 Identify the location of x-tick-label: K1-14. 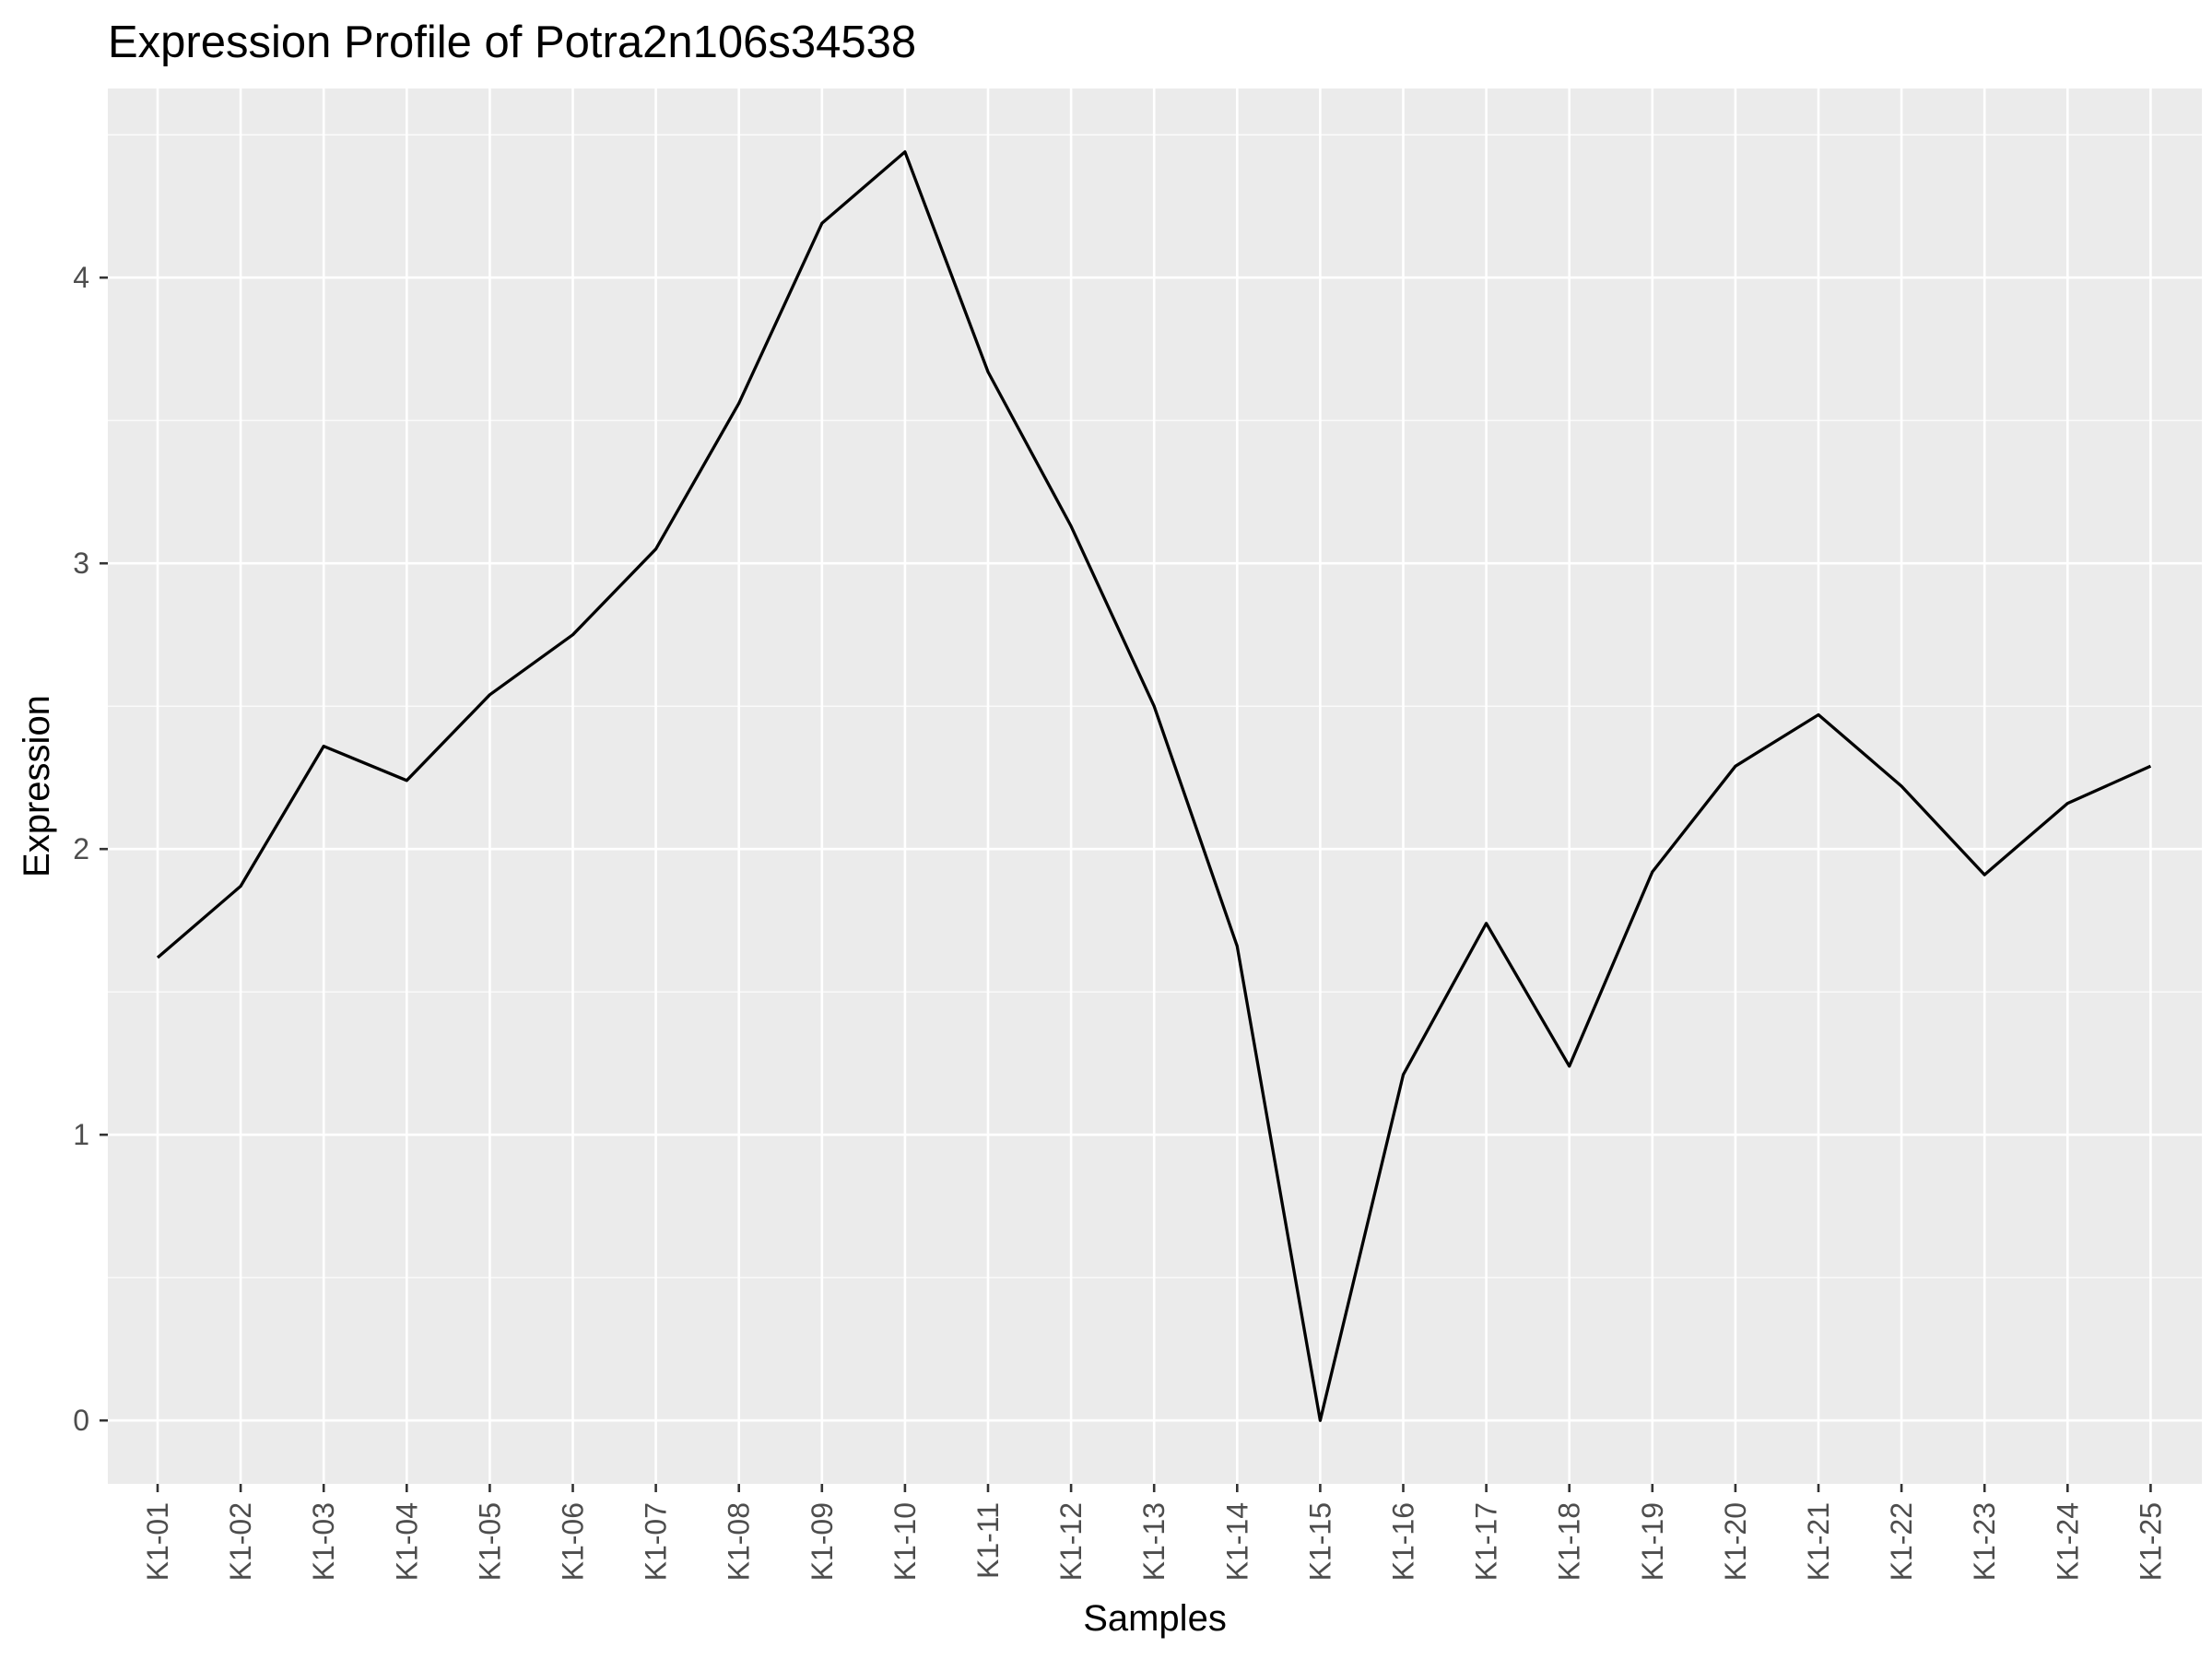
(1236, 1541).